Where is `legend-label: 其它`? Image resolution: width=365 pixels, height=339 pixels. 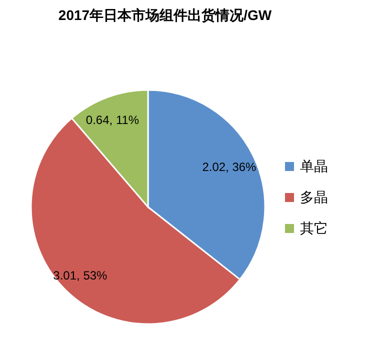 legend-label: 其它 is located at coordinates (314, 228).